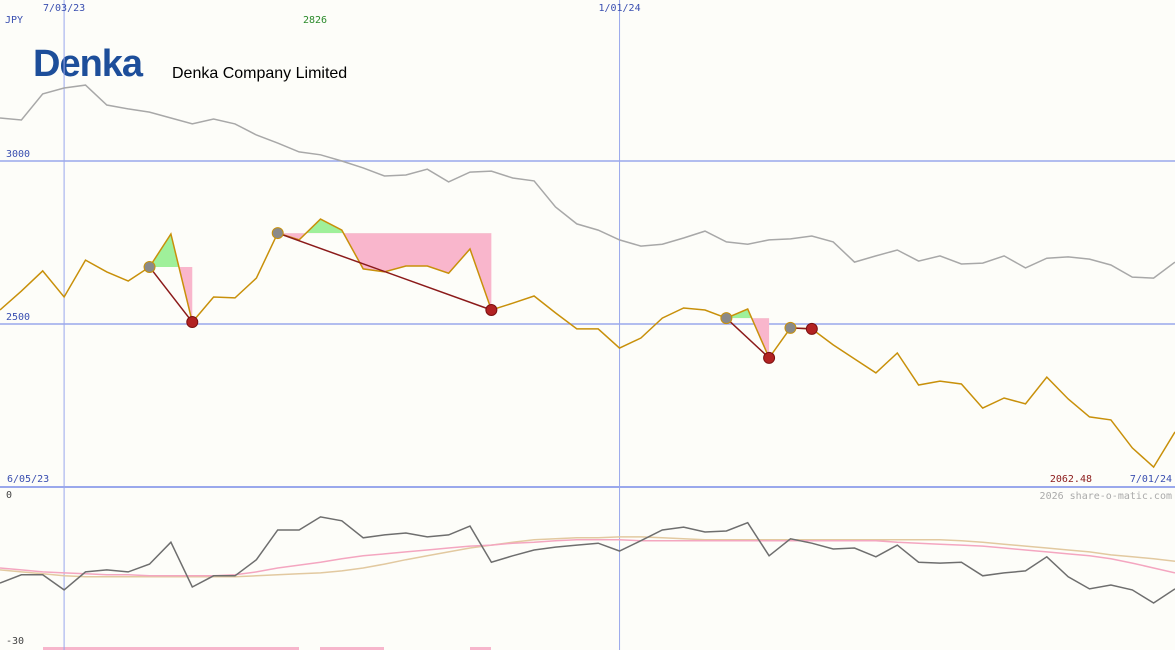 This screenshot has width=1175, height=650. What do you see at coordinates (9, 495) in the screenshot?
I see `y-tick-label: 0` at bounding box center [9, 495].